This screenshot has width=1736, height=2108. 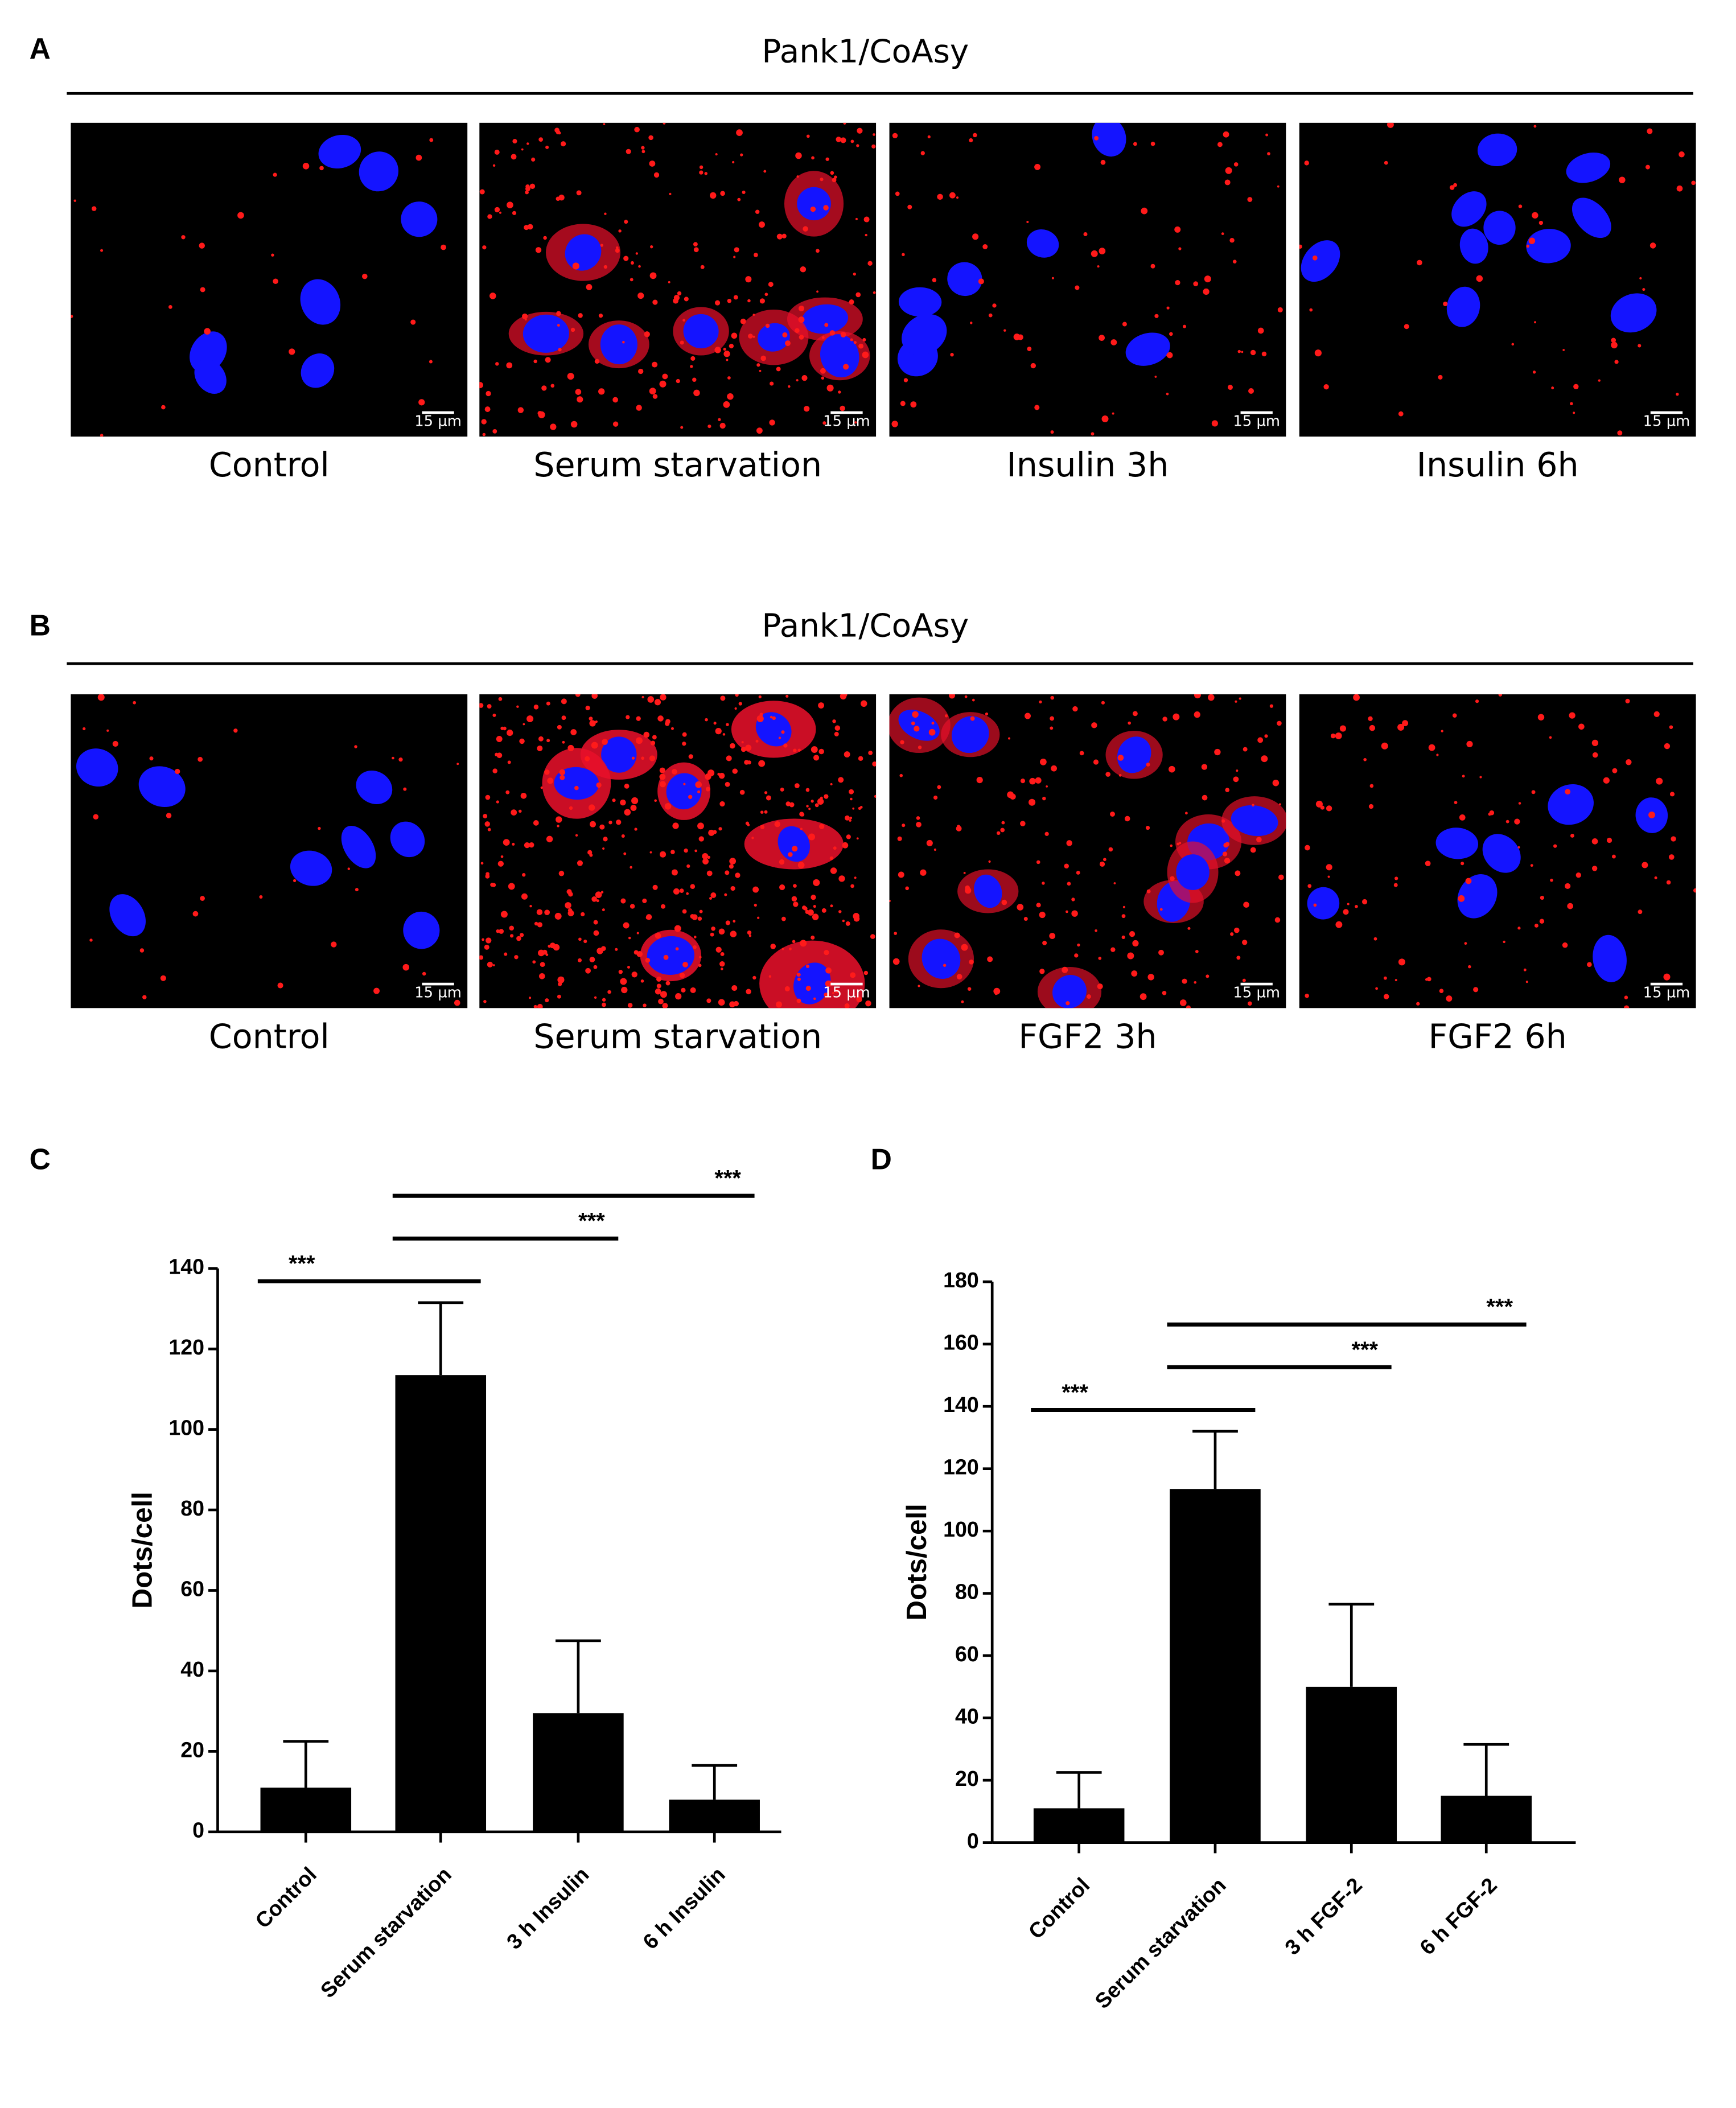 What do you see at coordinates (967, 1654) in the screenshot?
I see `y-tick-label: 60` at bounding box center [967, 1654].